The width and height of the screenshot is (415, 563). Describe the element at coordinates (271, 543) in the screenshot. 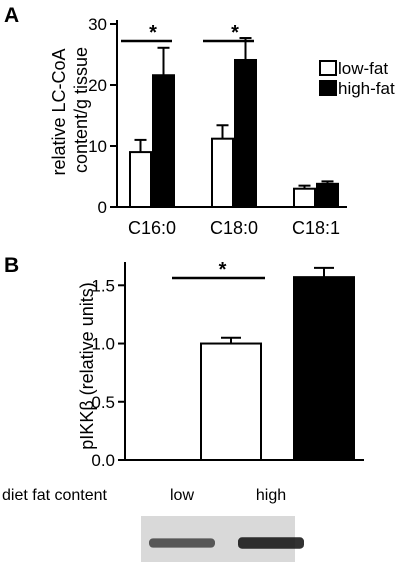

I see `blot-band-high` at that location.